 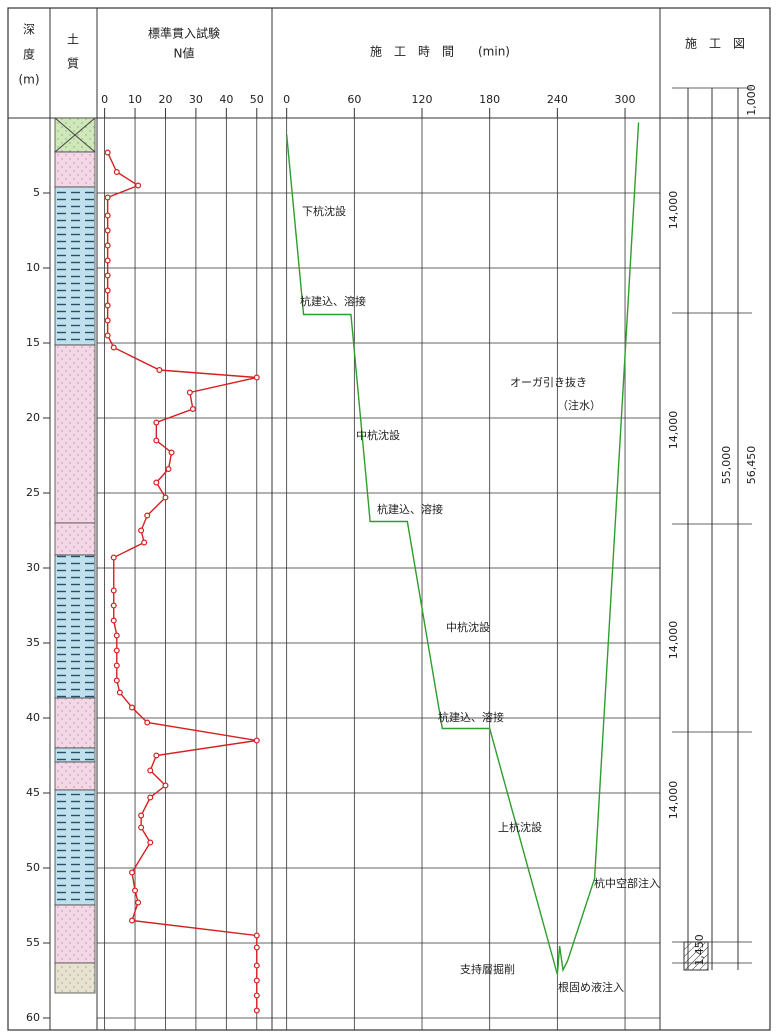 What do you see at coordinates (33, 267) in the screenshot?
I see `y-tick-label: 10` at bounding box center [33, 267].